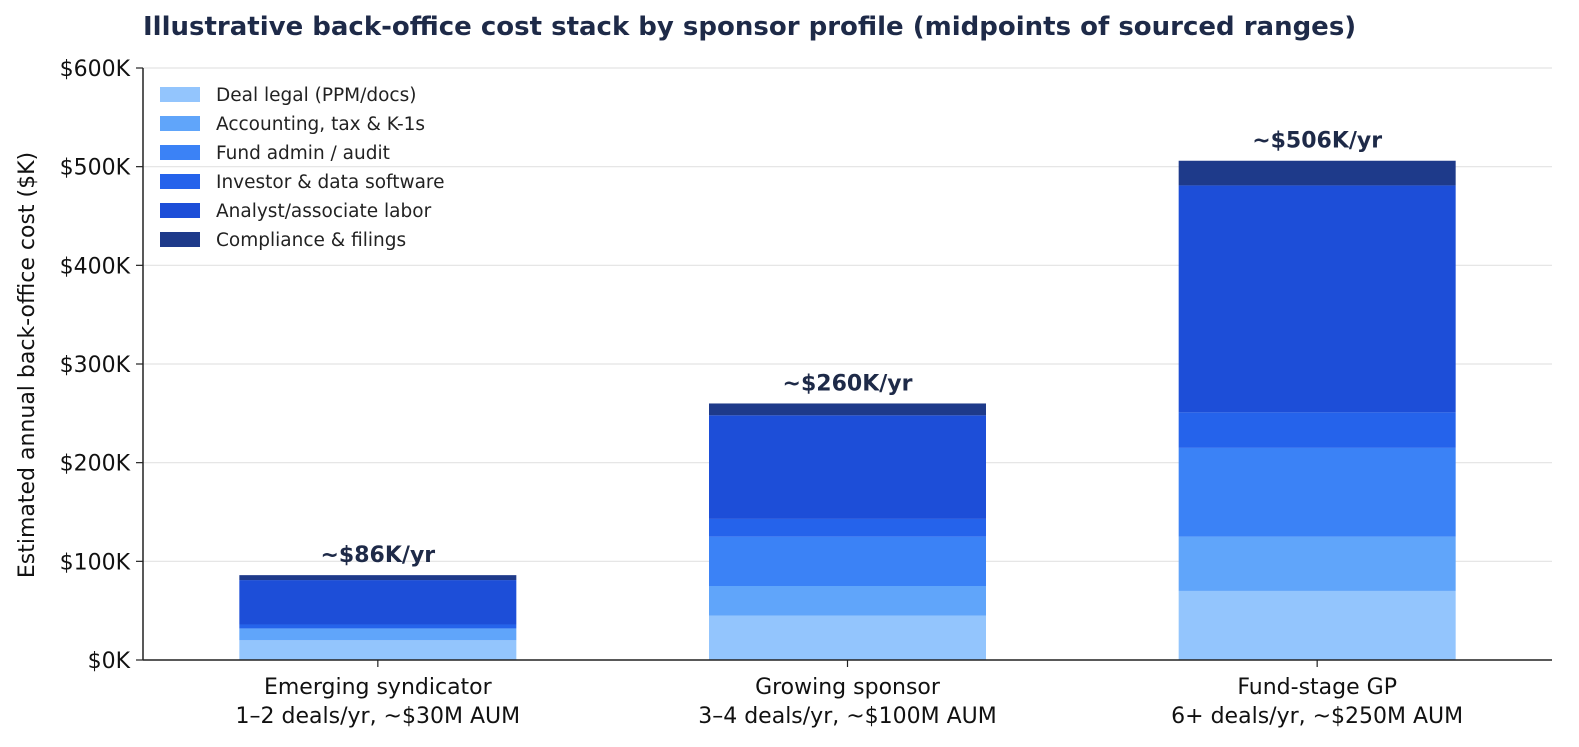 This screenshot has height=747, width=1579. I want to click on x-tick-label: 3–4 deals/yr, ~$100M AUM, so click(847, 716).